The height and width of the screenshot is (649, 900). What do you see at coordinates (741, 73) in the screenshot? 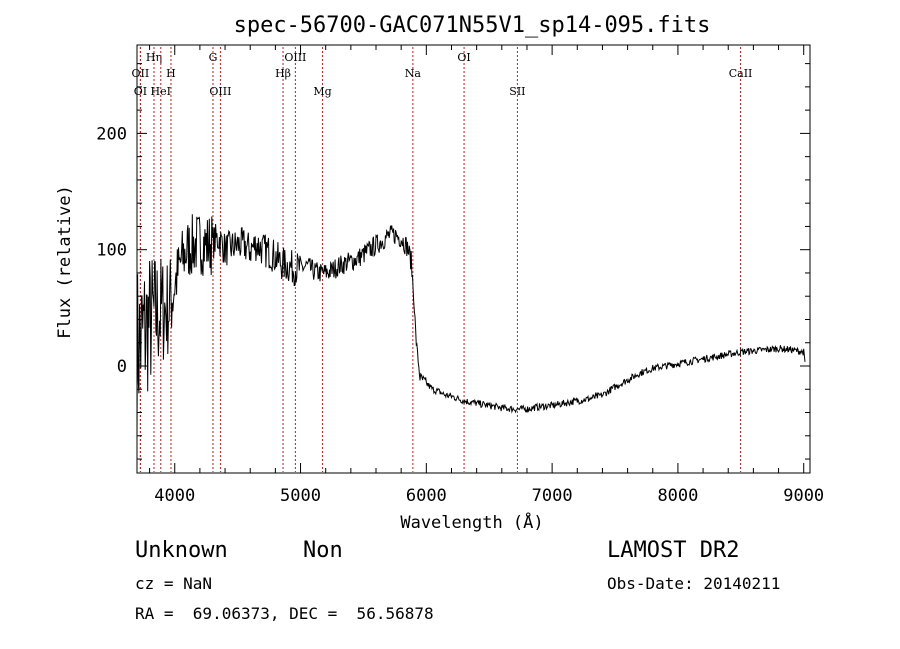
I see `reference-line-label: CaII` at bounding box center [741, 73].